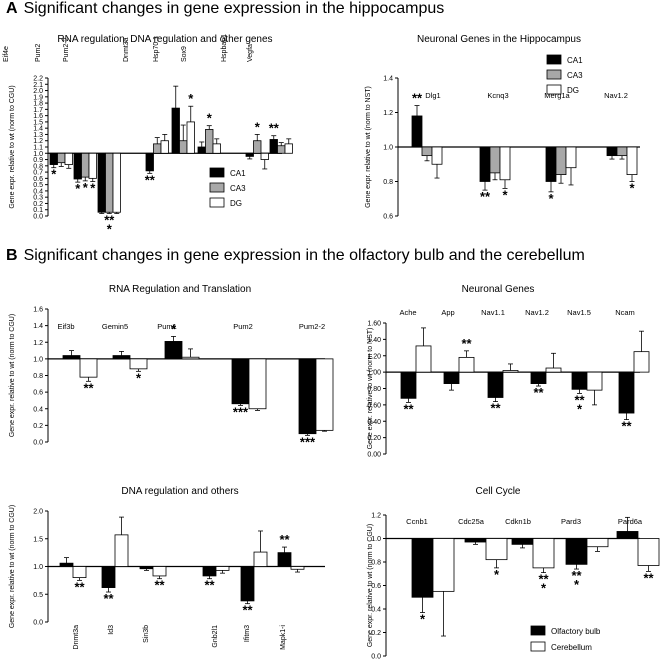 The image size is (661, 670). Describe the element at coordinates (146, 634) in the screenshot. I see `category-label: Sin3b` at that location.